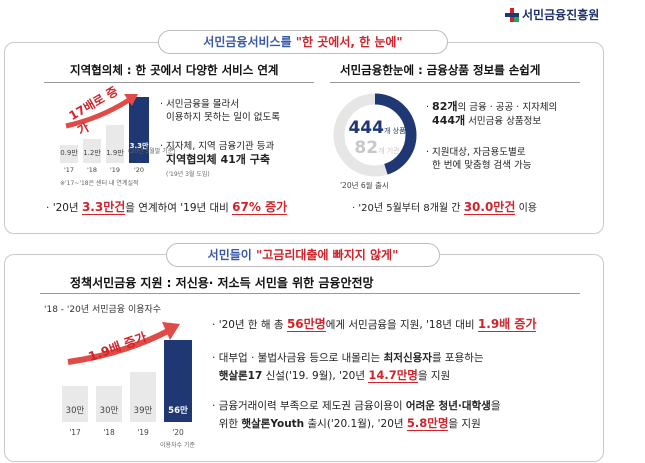 This screenshot has width=645, height=463. Describe the element at coordinates (273, 424) in the screenshot. I see `s2-b3-line2-bold: 햇살론Youth` at that location.